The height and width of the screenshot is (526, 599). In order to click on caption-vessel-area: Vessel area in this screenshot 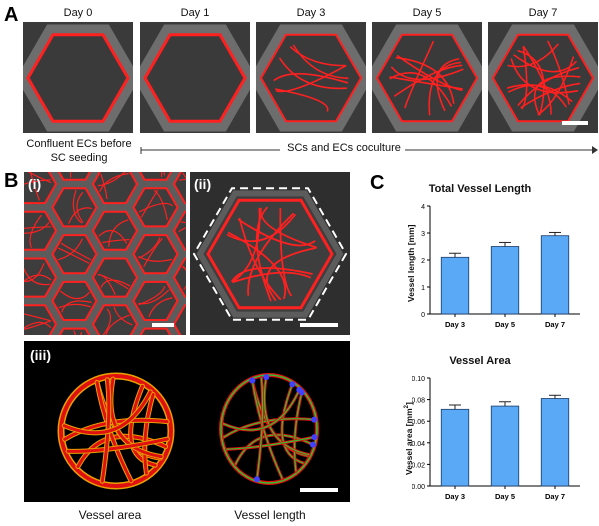, I will do `click(110, 515)`.